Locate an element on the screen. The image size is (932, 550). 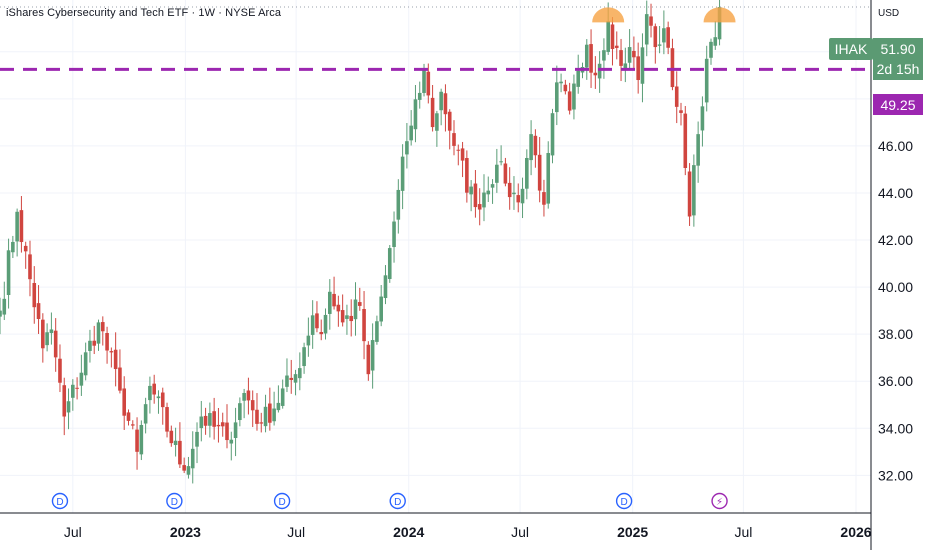
event-marker: ⚡ is located at coordinates (719, 501).